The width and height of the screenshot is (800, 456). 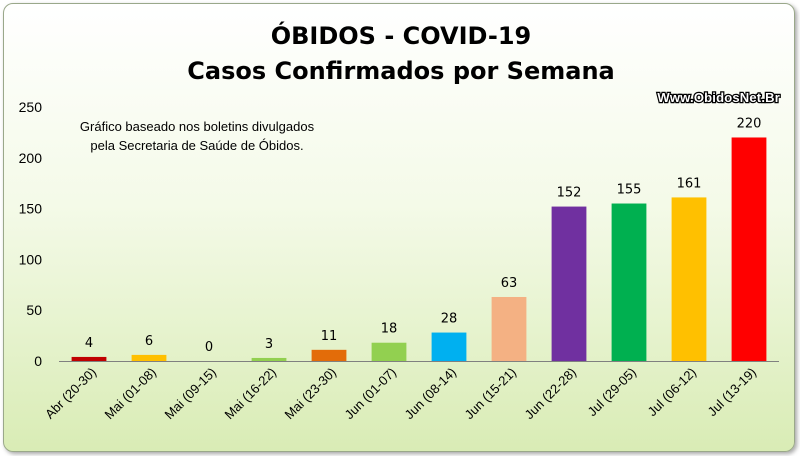 What do you see at coordinates (196, 145) in the screenshot?
I see `chart-note-line-2: pela Secretaria de Saúde de Óbidos.` at bounding box center [196, 145].